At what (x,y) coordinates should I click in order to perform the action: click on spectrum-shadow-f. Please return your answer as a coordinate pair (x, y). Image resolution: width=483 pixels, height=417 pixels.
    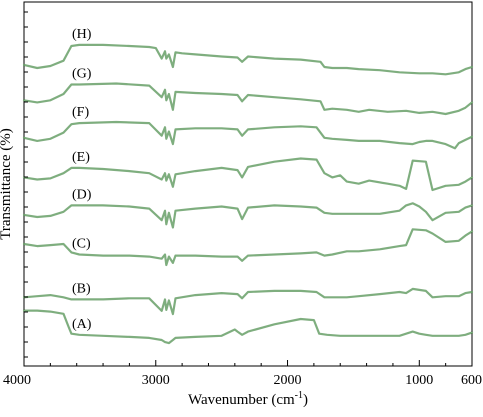
    Looking at the image, I should click on (248, 135).